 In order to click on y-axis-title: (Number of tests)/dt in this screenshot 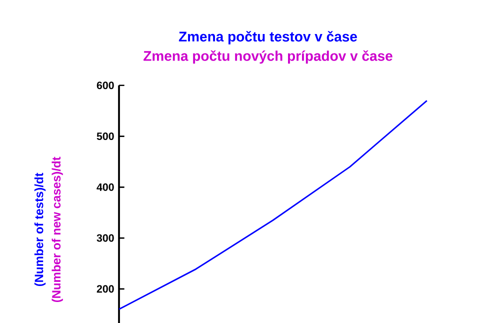, I will do `click(40, 229)`.